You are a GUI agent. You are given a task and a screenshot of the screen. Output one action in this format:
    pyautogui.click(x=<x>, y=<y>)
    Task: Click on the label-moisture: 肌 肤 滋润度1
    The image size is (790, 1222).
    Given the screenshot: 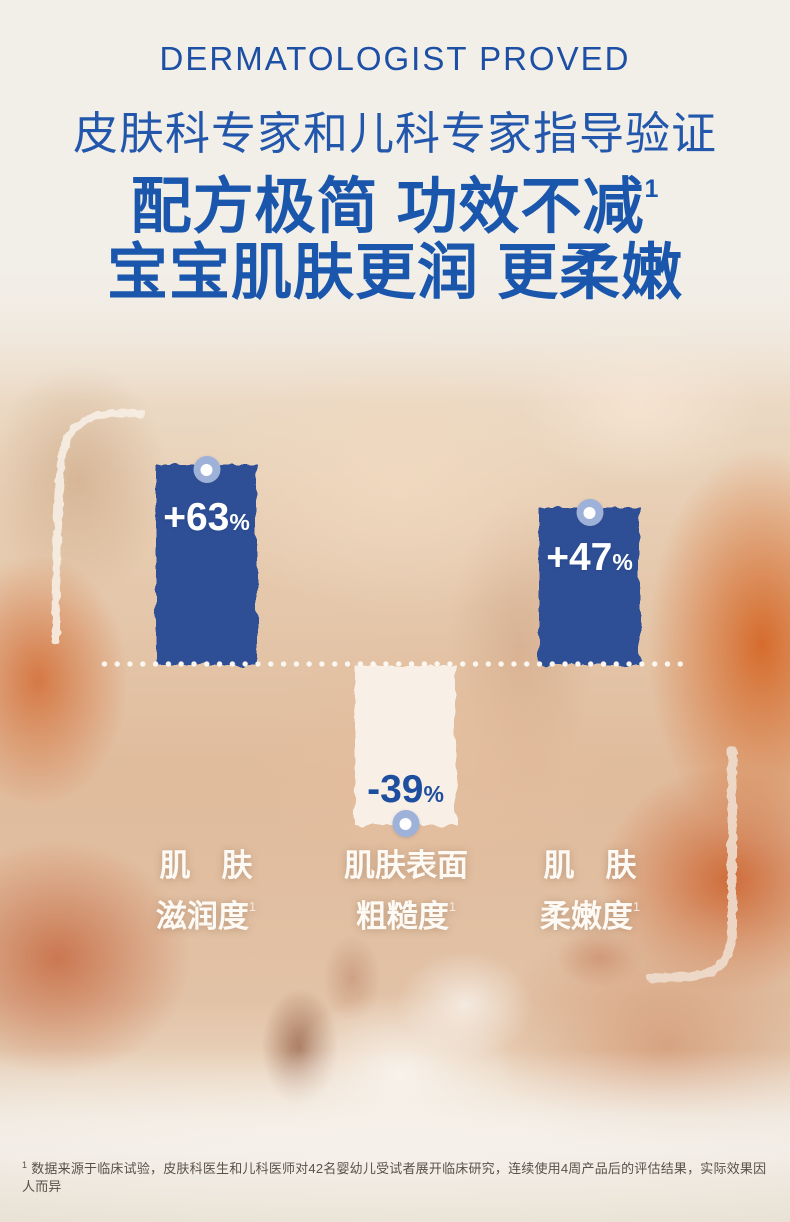 What is the action you would take?
    pyautogui.click(x=206, y=891)
    